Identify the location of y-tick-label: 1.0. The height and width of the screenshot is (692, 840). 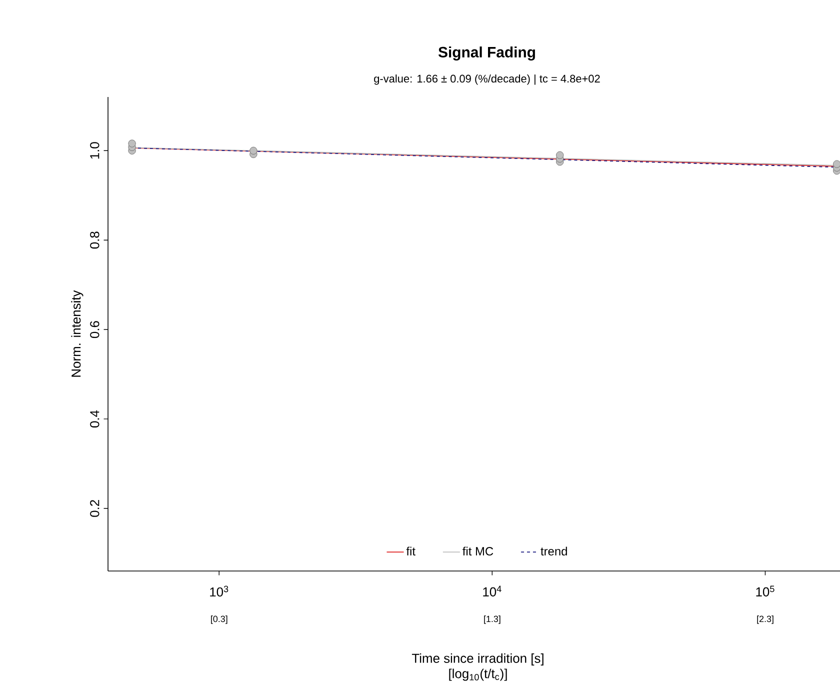
(95, 150).